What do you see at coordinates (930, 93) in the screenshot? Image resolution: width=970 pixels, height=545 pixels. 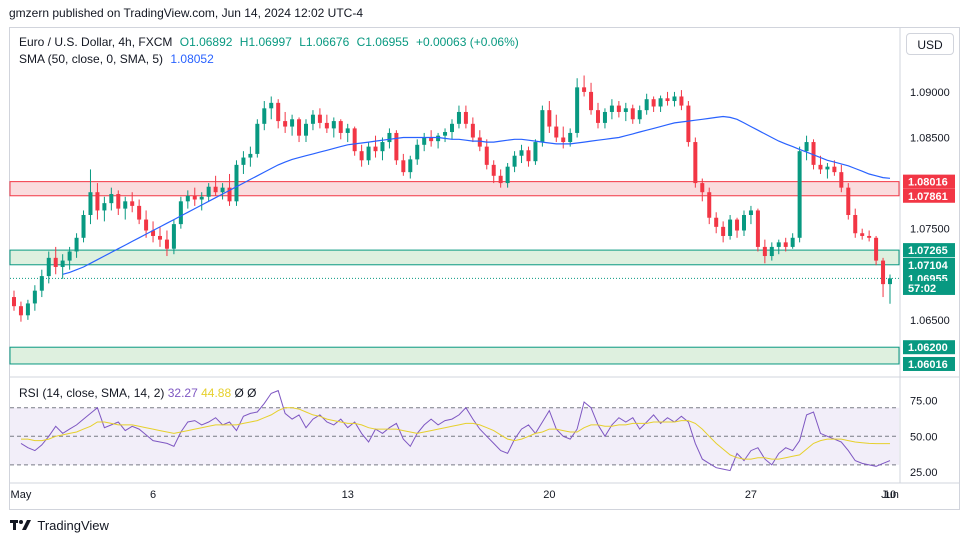 I see `price-tick-label: 1.09000` at bounding box center [930, 93].